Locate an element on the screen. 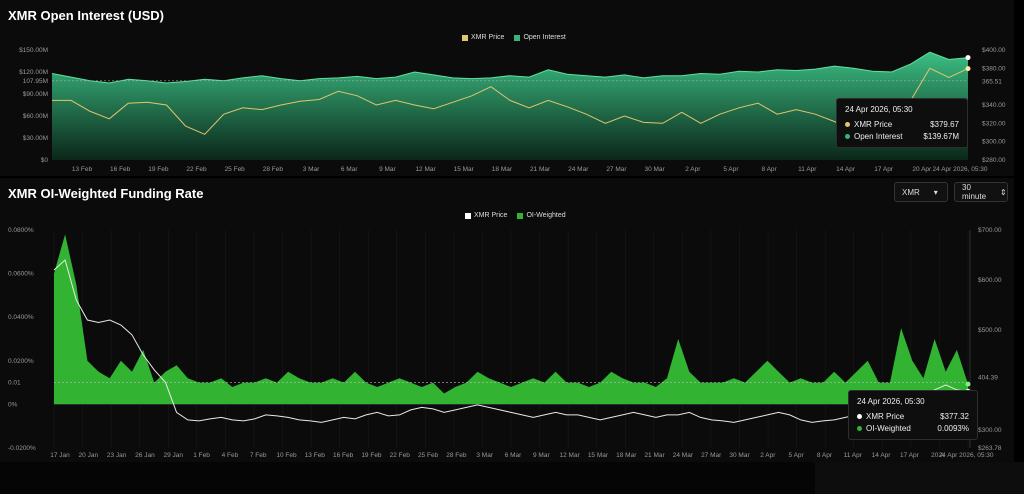 The width and height of the screenshot is (1024, 494). y-tick-left: 0.0200% is located at coordinates (21, 361).